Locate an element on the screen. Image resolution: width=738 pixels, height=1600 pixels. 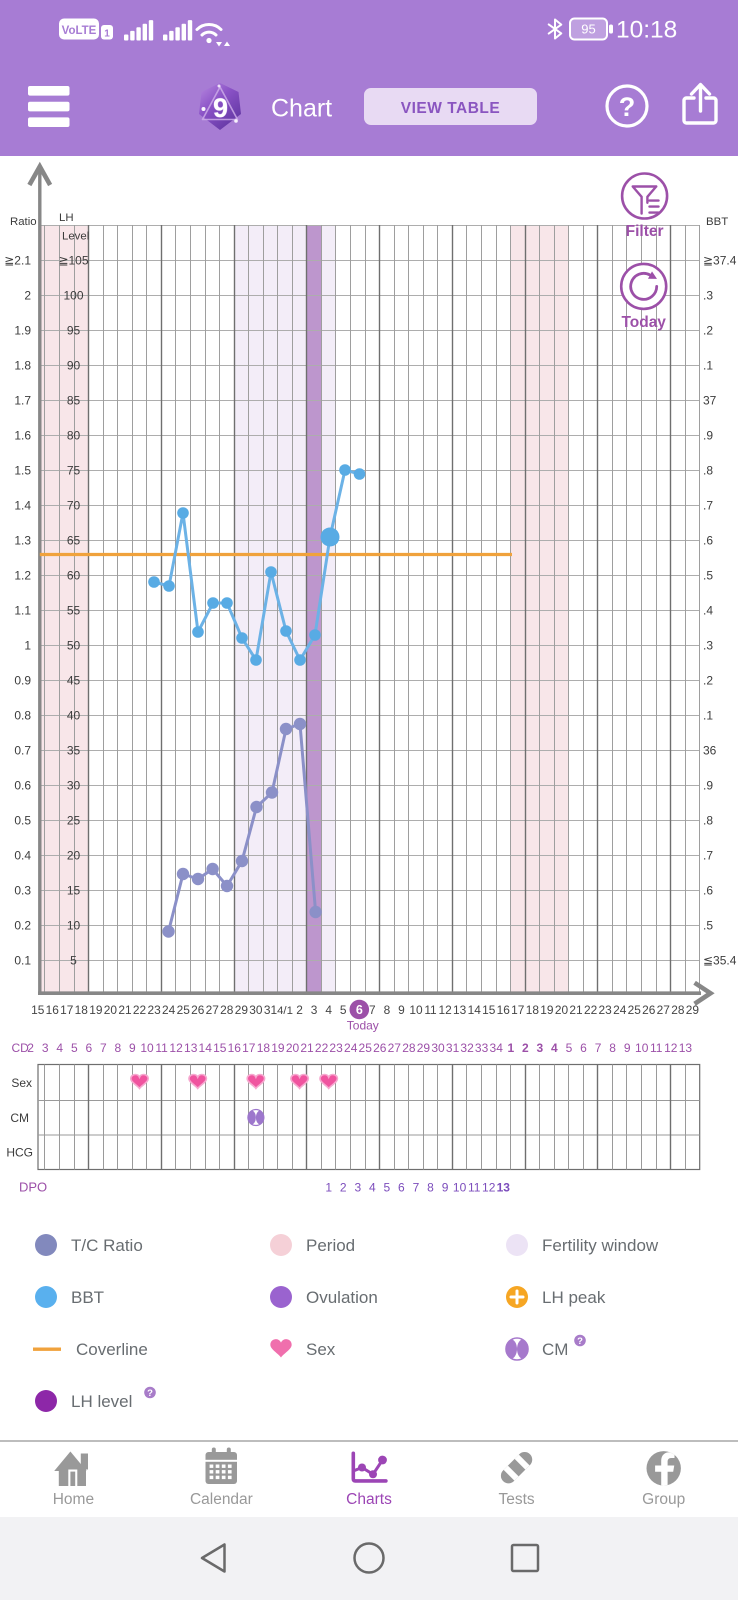
svg-text: CD is located at coordinates (21, 1048).